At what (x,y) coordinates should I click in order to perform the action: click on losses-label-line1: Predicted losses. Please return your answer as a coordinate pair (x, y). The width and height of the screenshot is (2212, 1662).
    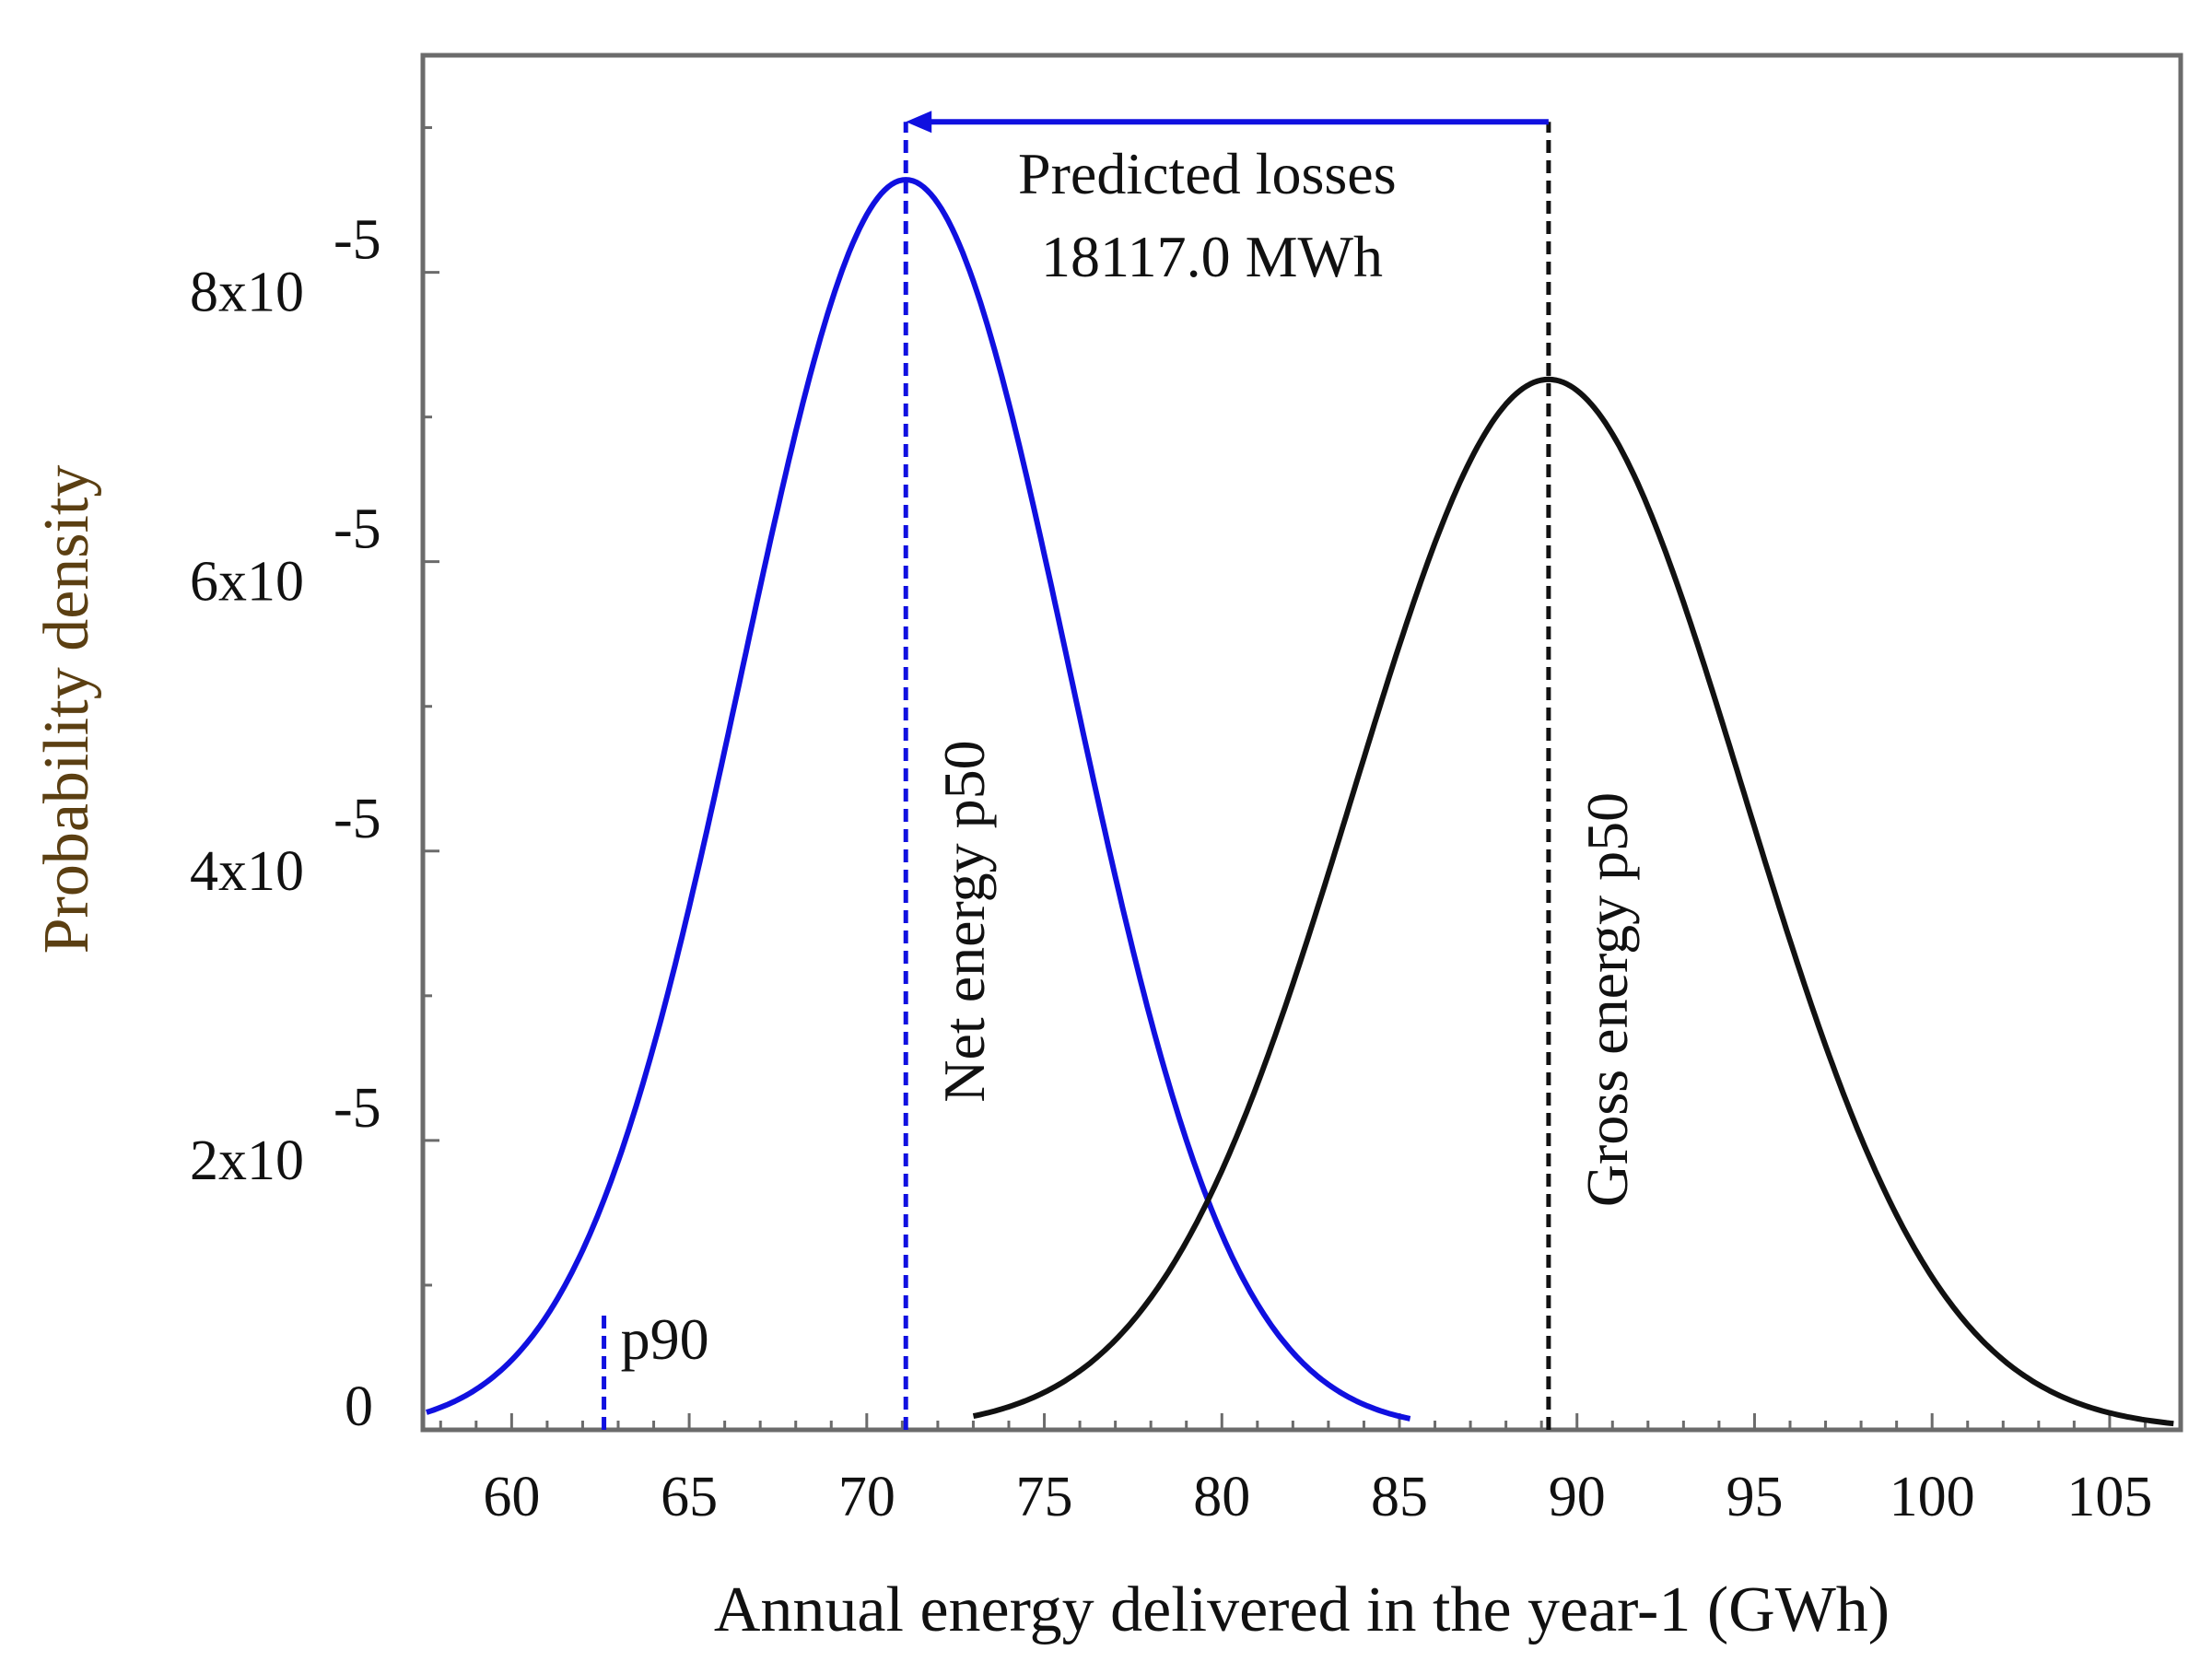
    Looking at the image, I should click on (1207, 173).